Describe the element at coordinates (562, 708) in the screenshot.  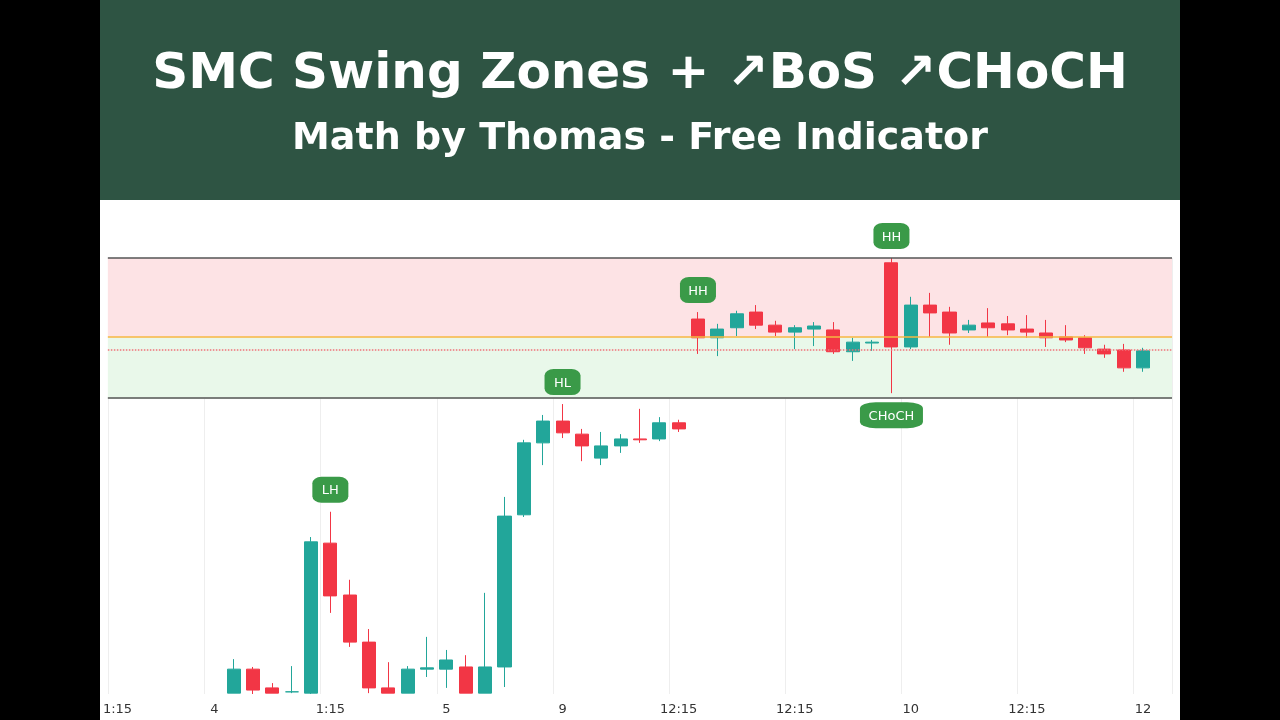
I see `x-tick-label: 9` at that location.